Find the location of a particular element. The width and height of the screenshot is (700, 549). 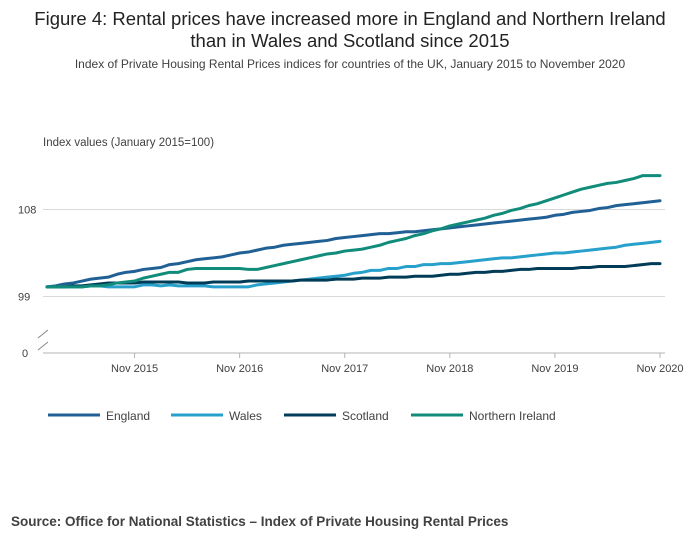

x-tick-label: Nov 2020 is located at coordinates (659, 369).